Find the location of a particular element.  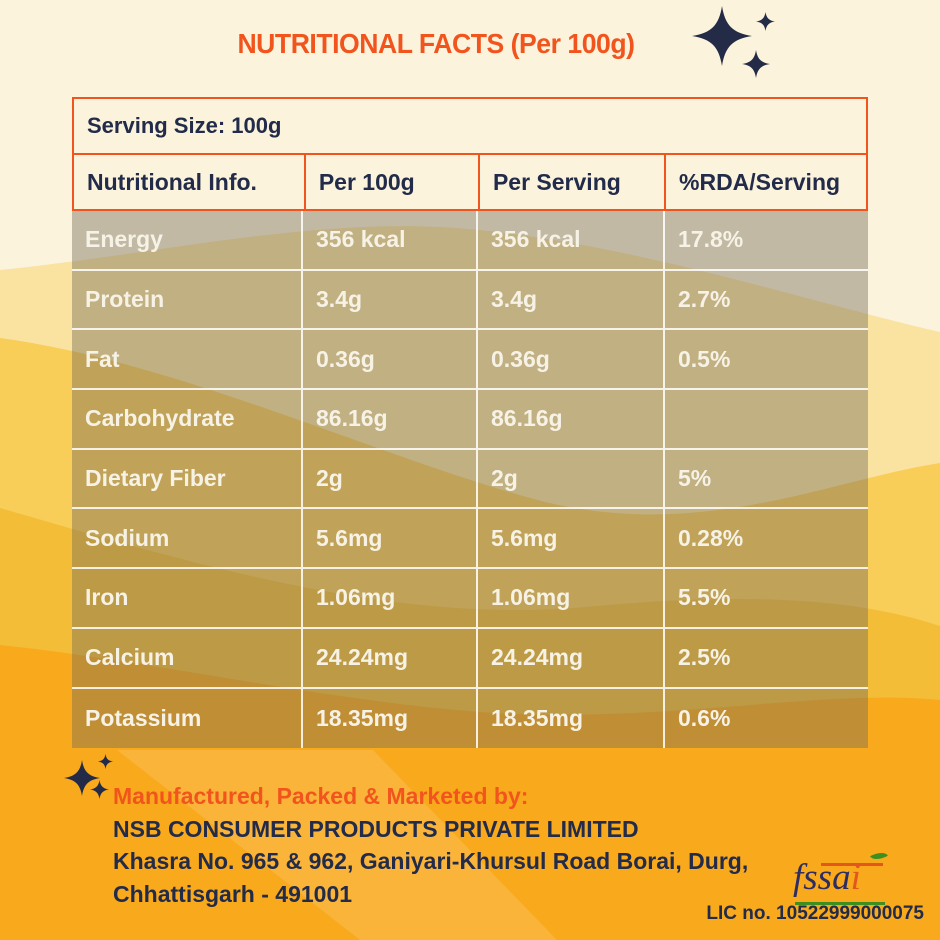

nutrient-rda: 0.28% is located at coordinates (766, 539).